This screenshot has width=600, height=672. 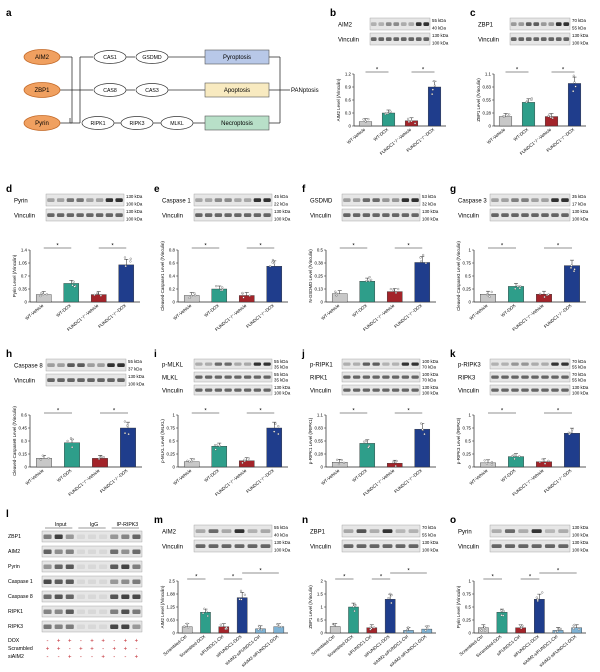 I want to click on tick-label: 0.75, so click(x=466, y=263).